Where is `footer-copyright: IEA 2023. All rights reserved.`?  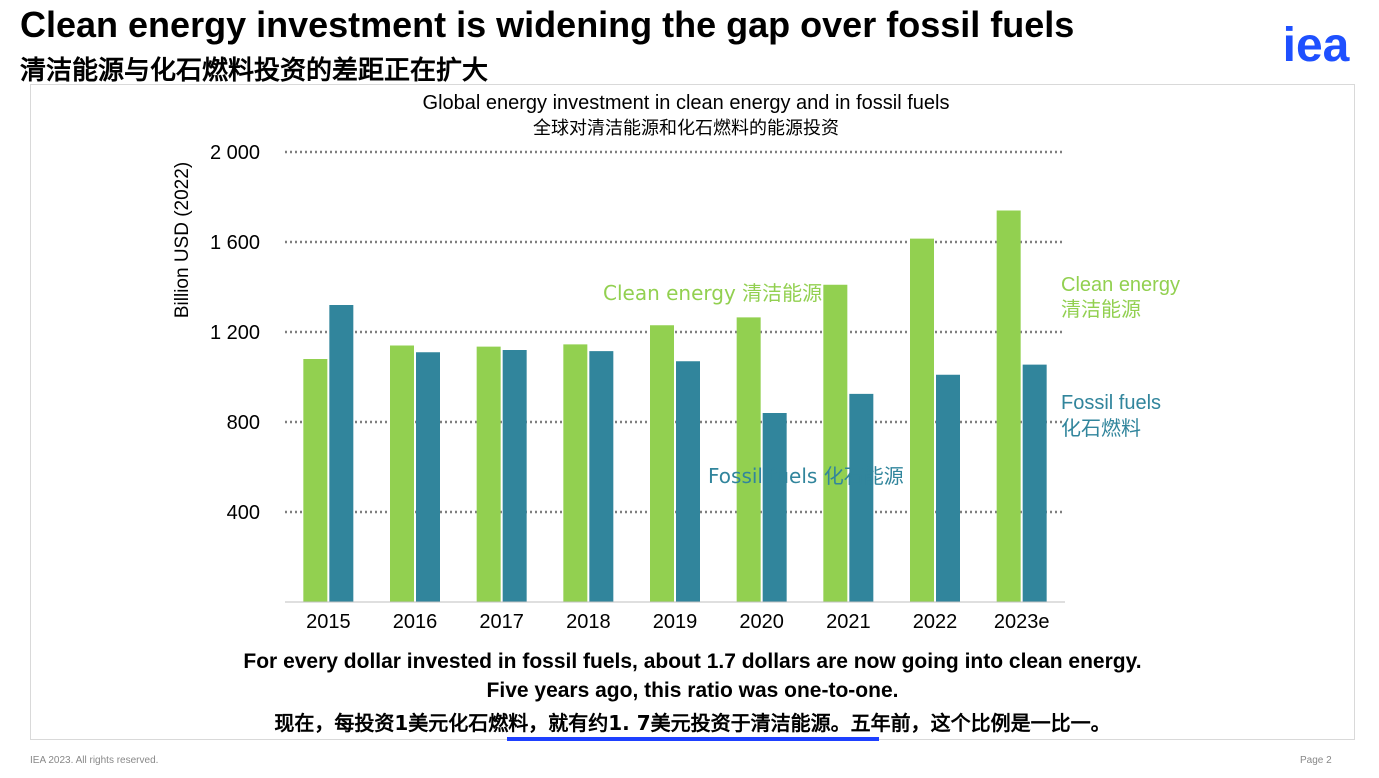 footer-copyright: IEA 2023. All rights reserved. is located at coordinates (94, 760).